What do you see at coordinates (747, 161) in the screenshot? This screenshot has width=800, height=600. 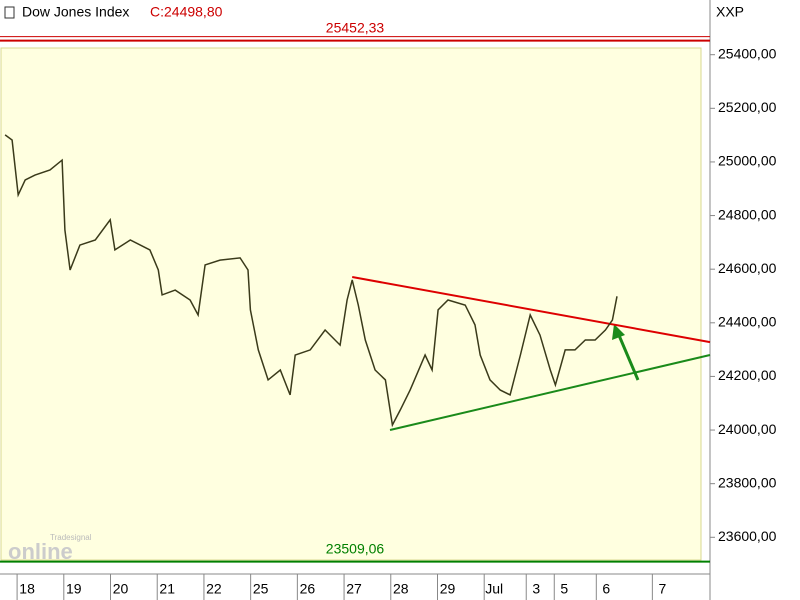 I see `y-tick-label: 25000,00` at bounding box center [747, 161].